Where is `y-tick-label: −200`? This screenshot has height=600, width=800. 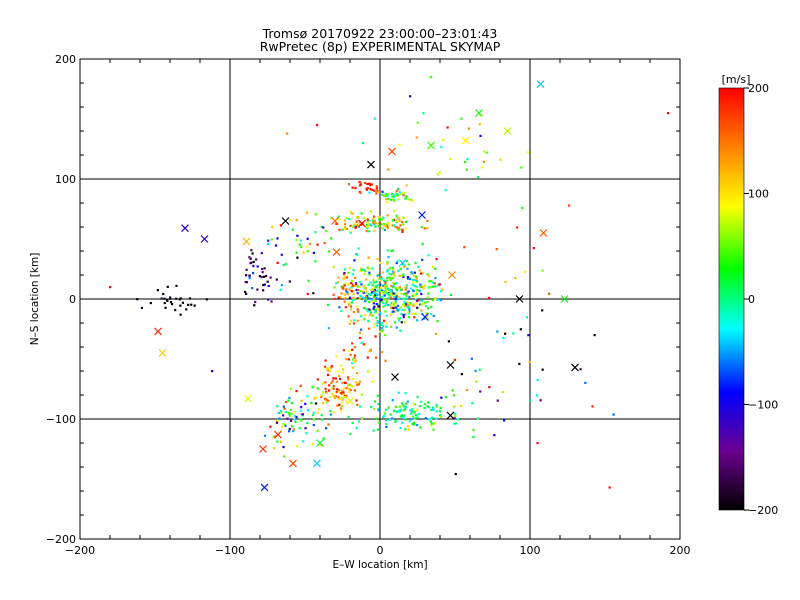 y-tick-label: −200 is located at coordinates (61, 539).